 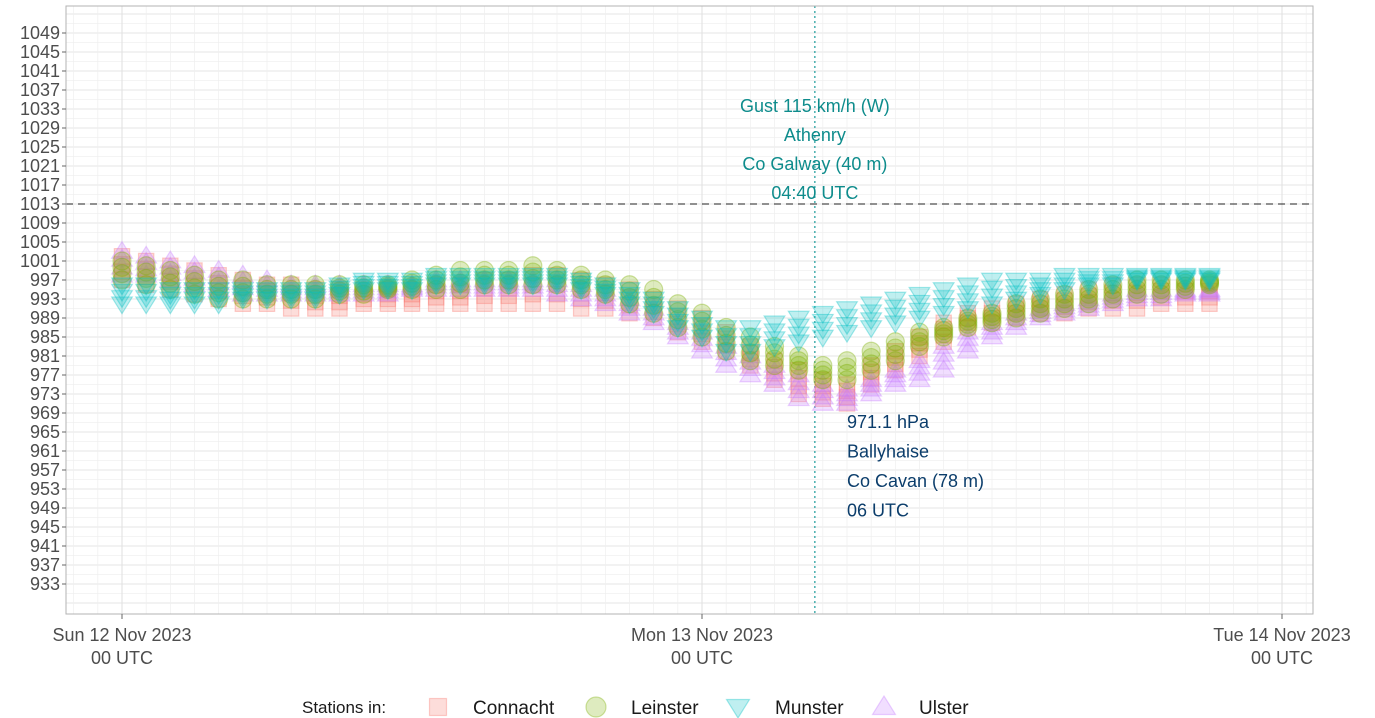 I want to click on x-tick-label-time: 00 UTC, so click(x=1282, y=658).